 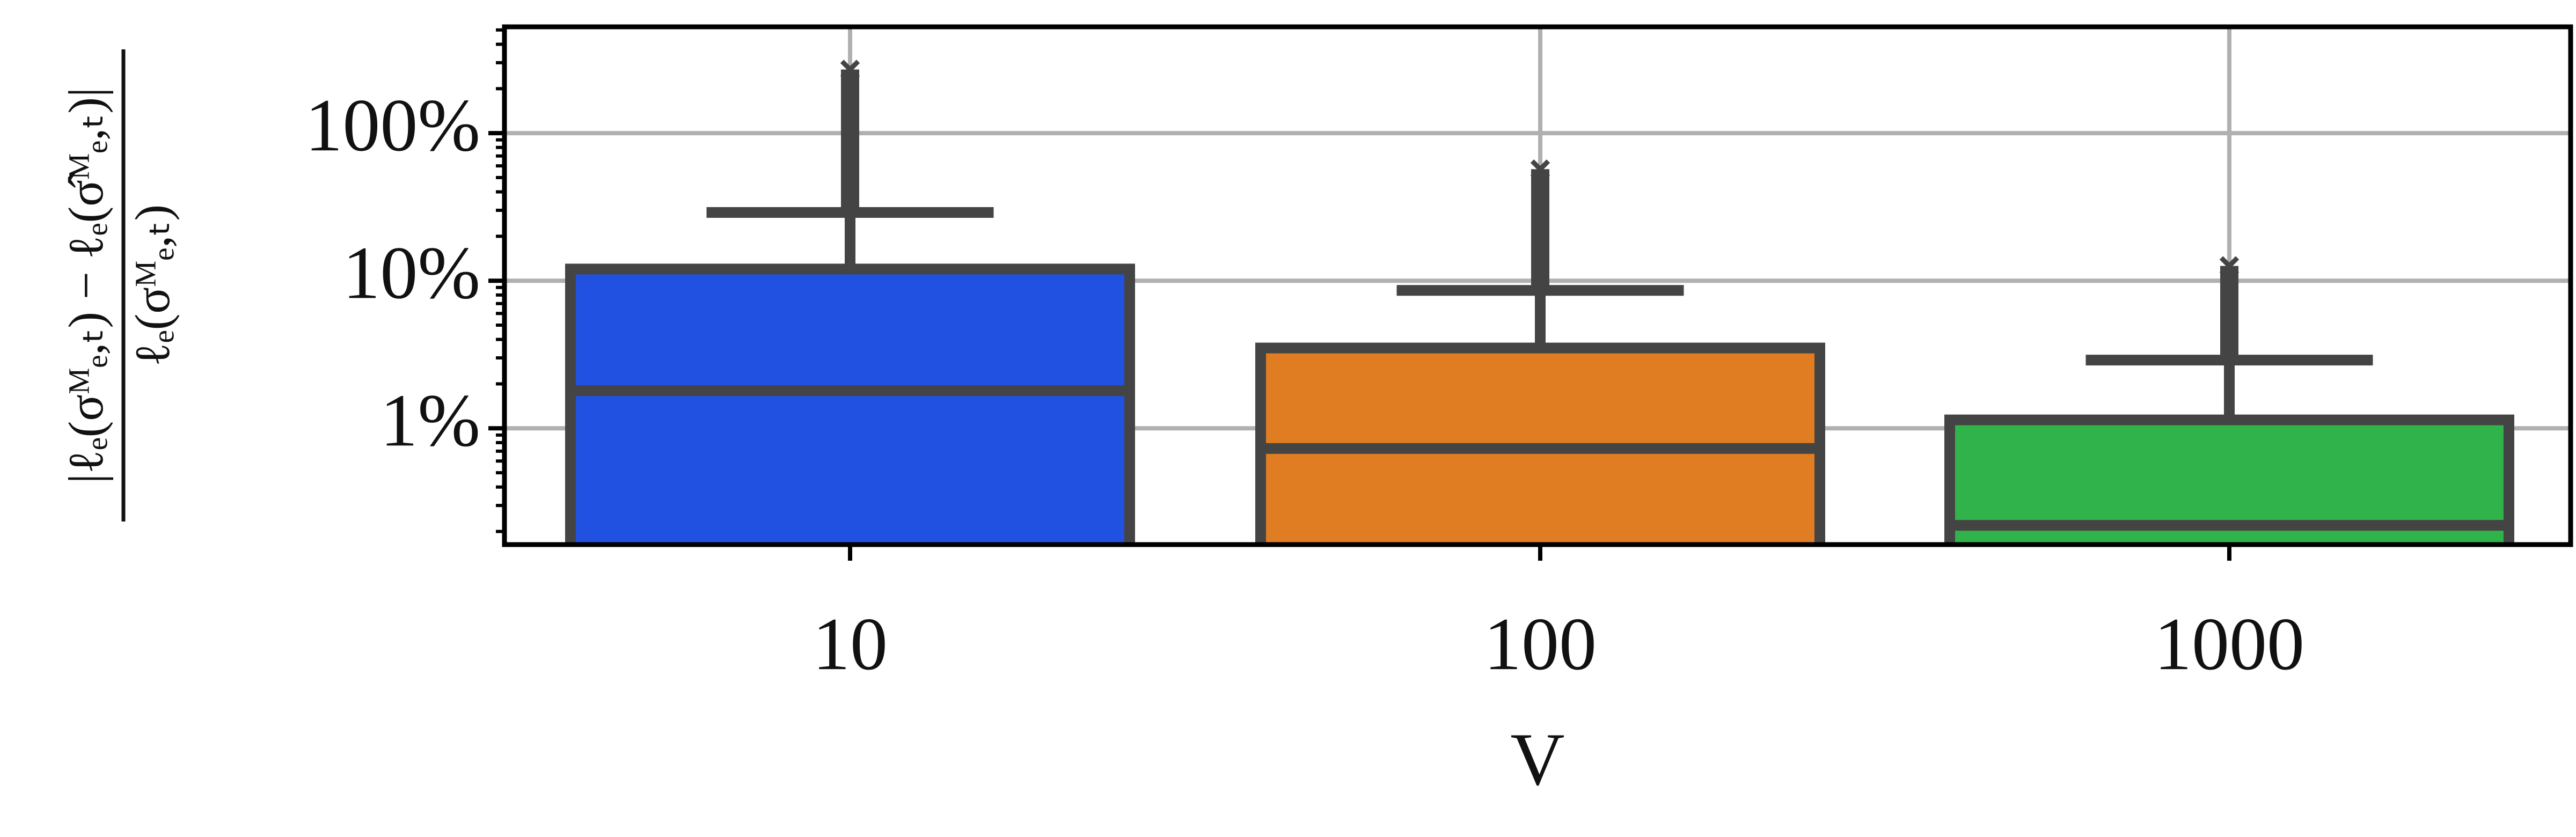 What do you see at coordinates (1537, 759) in the screenshot?
I see `x-axis-label: V` at bounding box center [1537, 759].